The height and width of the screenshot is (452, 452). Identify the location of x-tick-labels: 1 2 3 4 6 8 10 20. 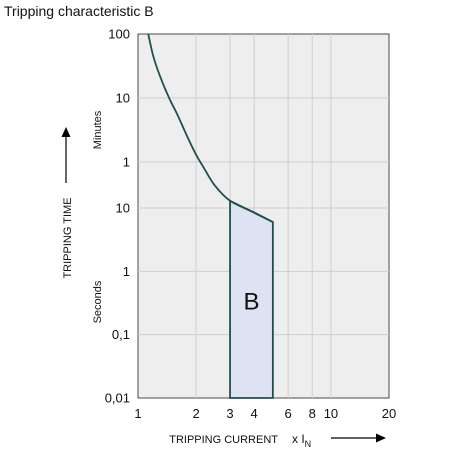
(265, 413).